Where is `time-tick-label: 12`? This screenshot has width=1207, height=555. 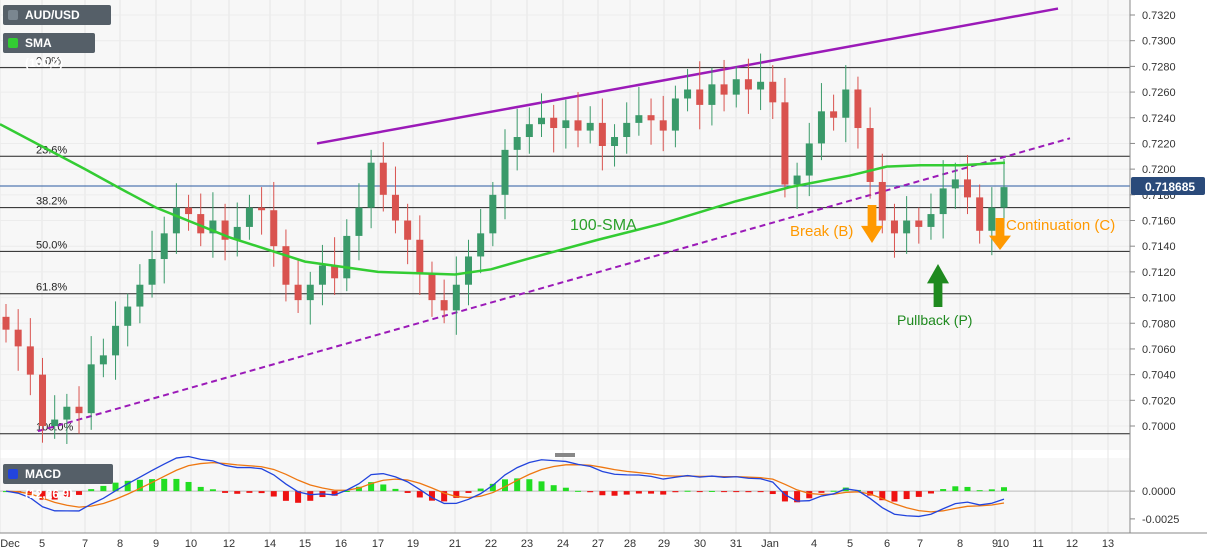
time-tick-label: 12 is located at coordinates (1072, 544).